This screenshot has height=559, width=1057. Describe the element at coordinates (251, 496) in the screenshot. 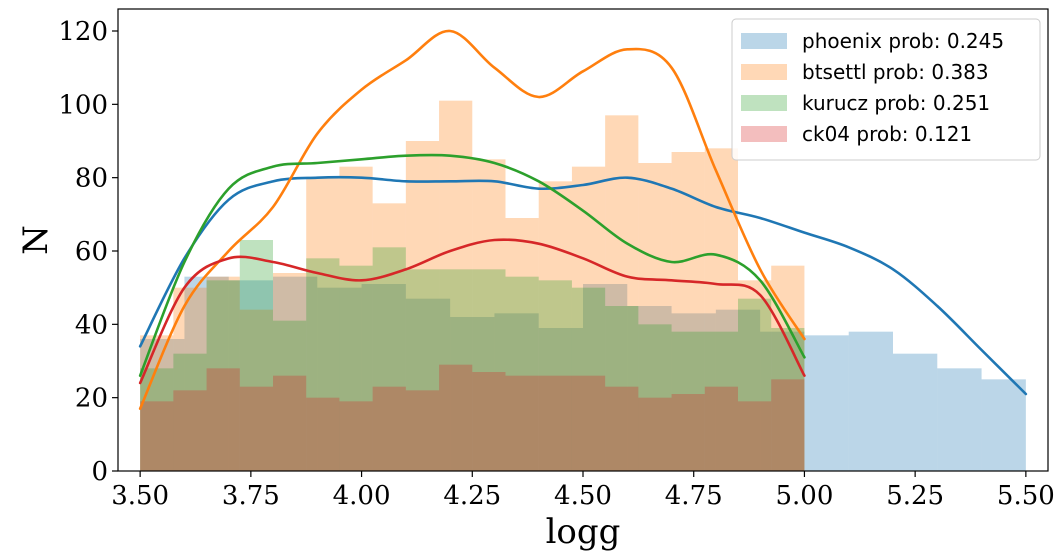

I see `x-tick-label: 3.75` at that location.